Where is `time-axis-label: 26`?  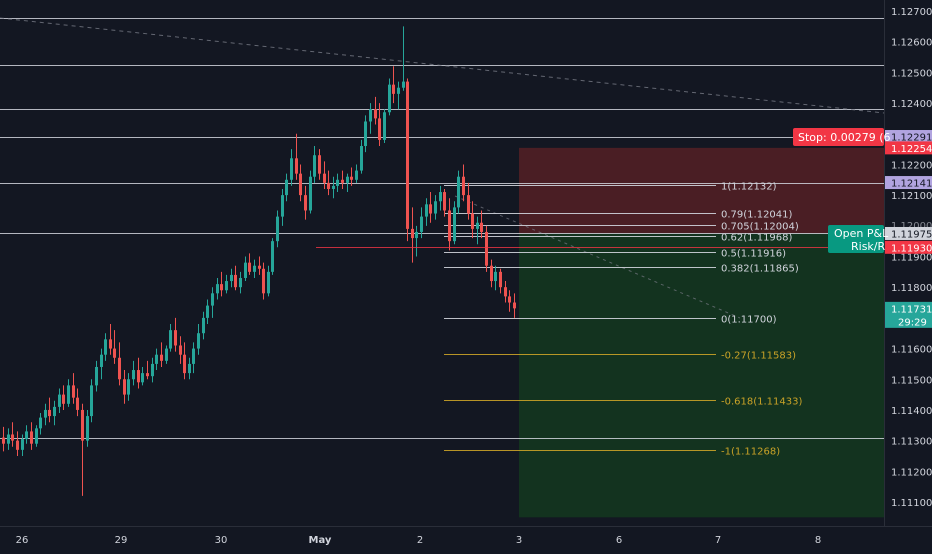 time-axis-label: 26 is located at coordinates (22, 540).